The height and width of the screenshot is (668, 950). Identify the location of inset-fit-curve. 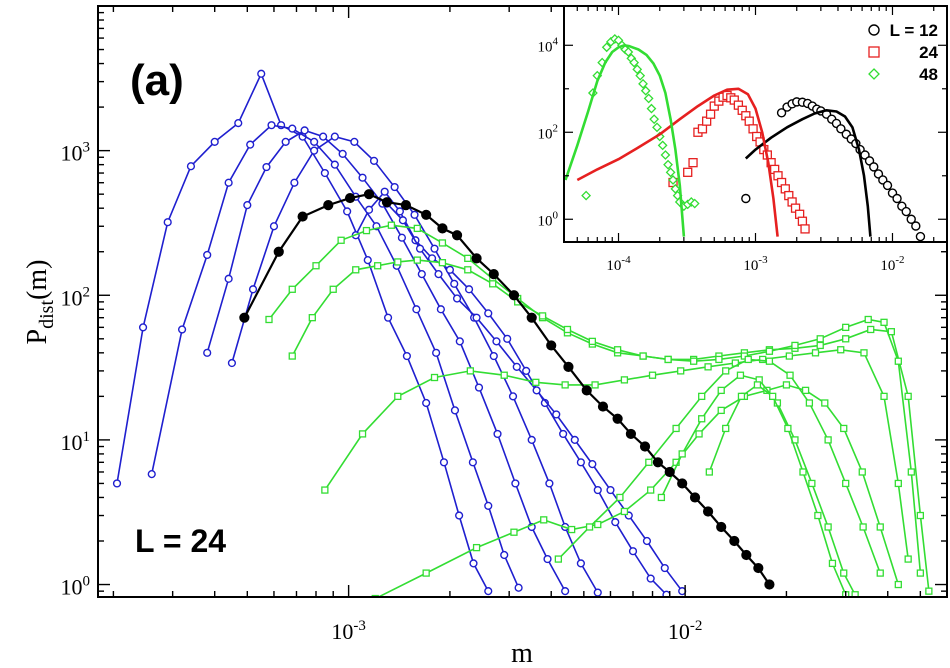
(625, 140).